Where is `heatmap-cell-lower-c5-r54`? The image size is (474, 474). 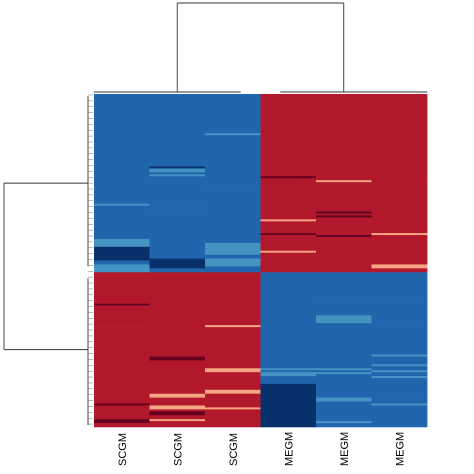
heatmap-cell-lower-c5-r54 is located at coordinates (399, 386).